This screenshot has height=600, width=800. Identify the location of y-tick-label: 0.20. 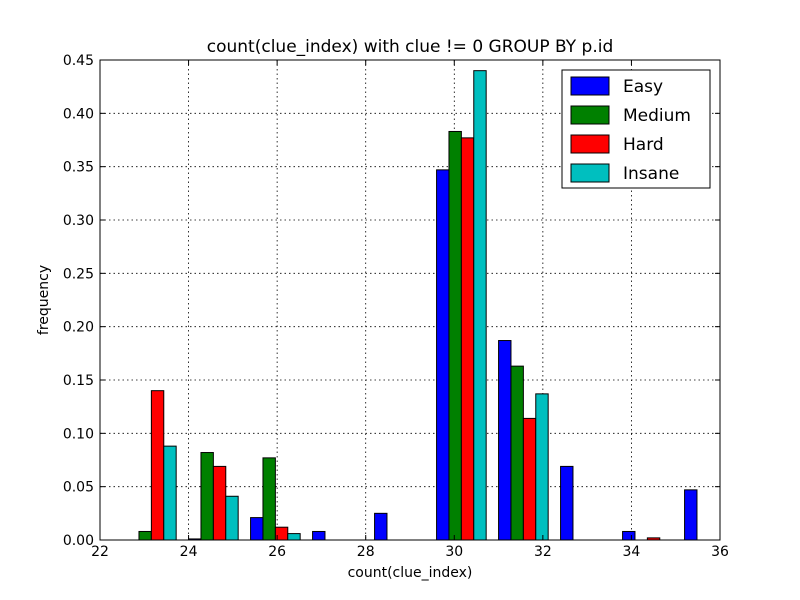
(78, 328).